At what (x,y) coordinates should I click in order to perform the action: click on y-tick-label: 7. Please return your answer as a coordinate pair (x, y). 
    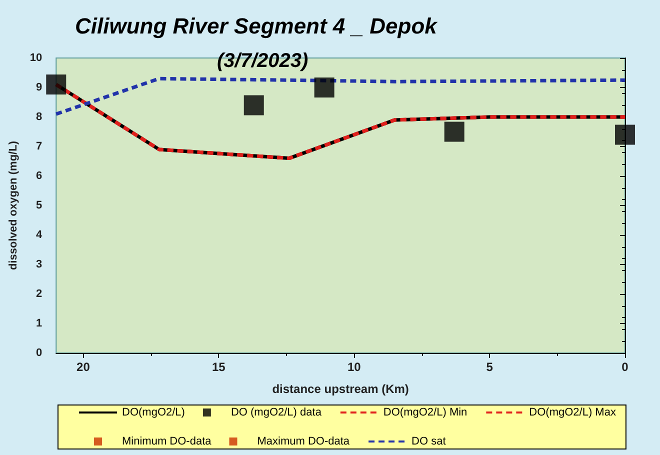
    Looking at the image, I should click on (39, 146).